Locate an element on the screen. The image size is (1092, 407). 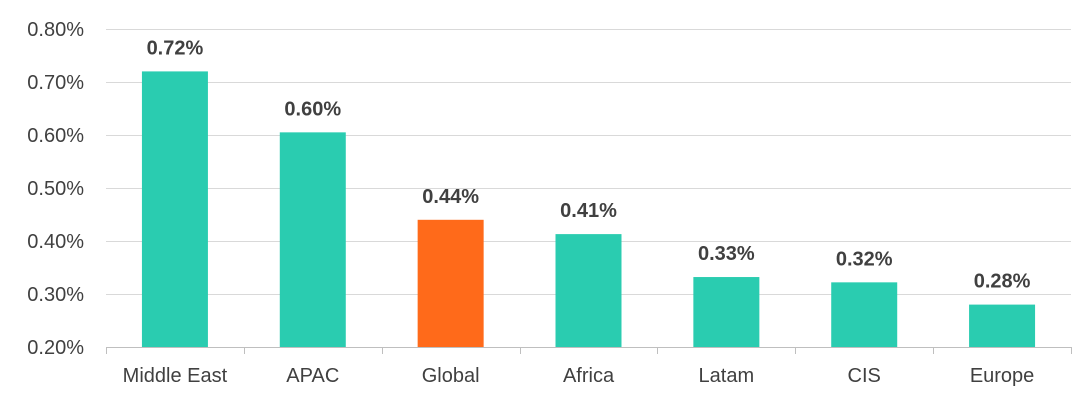
y-tick-label: 0.30% is located at coordinates (55, 295).